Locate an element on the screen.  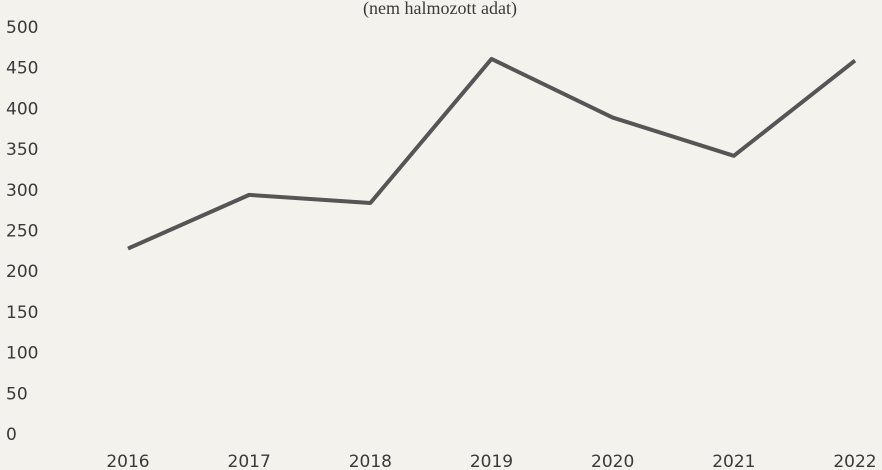
y-tick-label: 250 is located at coordinates (22, 232).